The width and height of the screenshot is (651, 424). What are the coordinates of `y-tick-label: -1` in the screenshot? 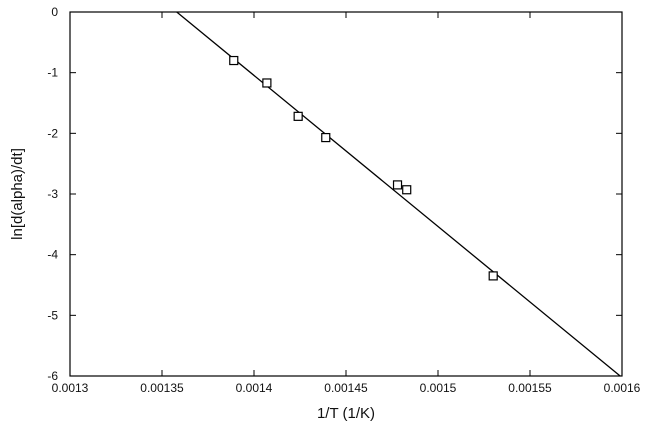 It's located at (52, 73).